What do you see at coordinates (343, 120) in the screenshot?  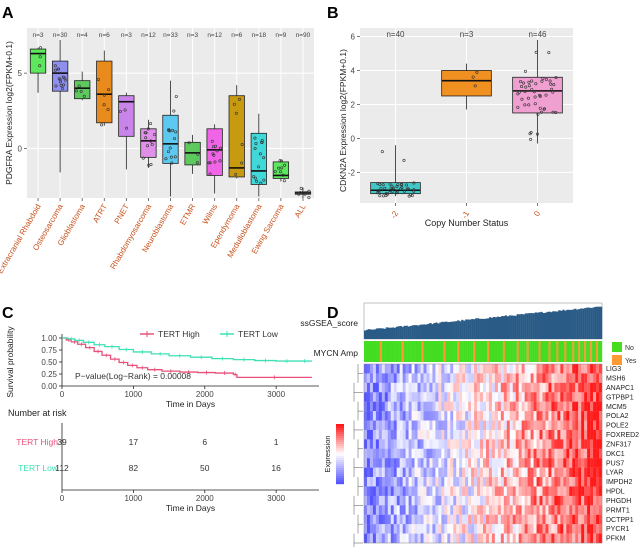 I see `y-axis-label-b: CDKN2A Expression log2(FPKM+0.1)` at bounding box center [343, 120].